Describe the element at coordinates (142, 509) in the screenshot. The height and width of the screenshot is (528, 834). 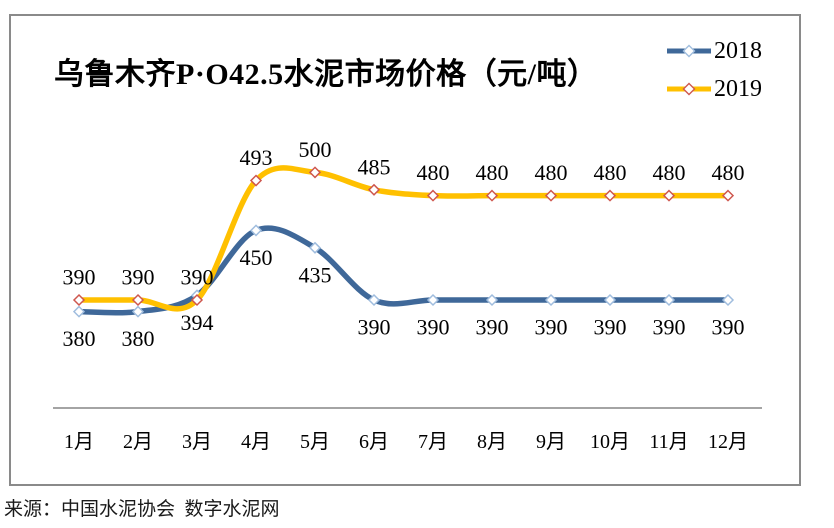
I see `source-note: 来源：中国水泥协会 数字水泥网` at that location.